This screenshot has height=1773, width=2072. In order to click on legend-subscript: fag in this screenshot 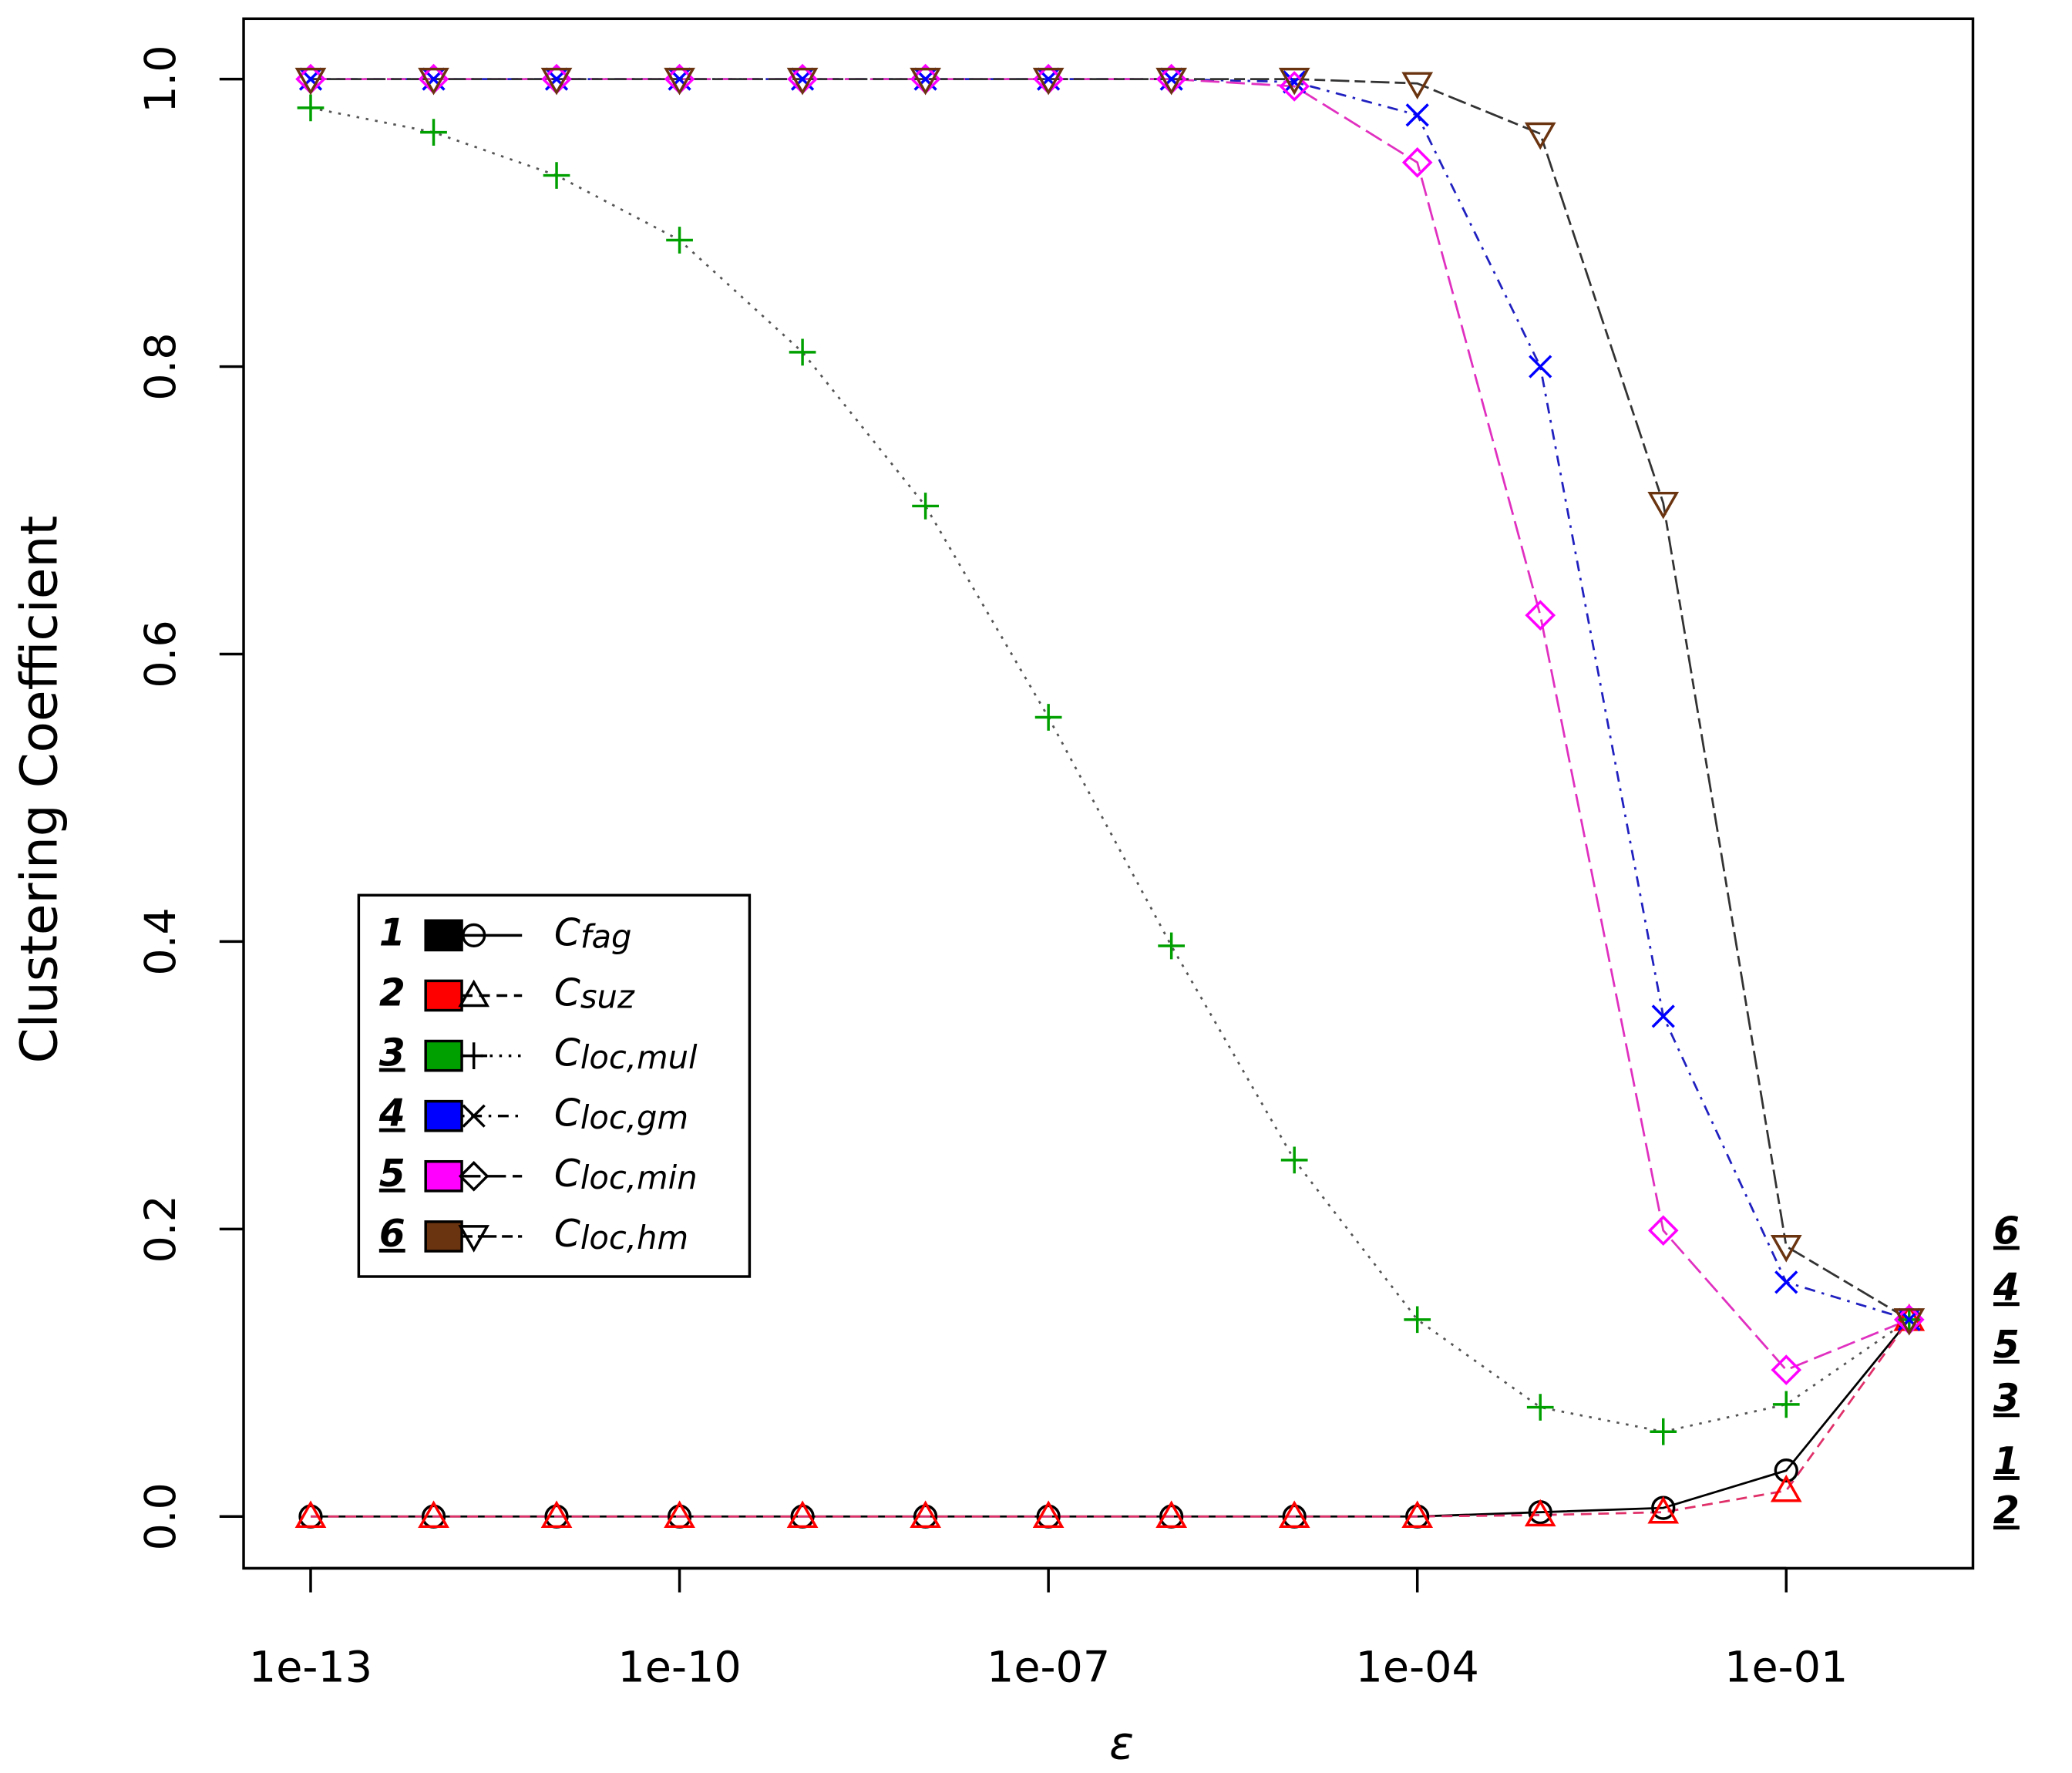, I will do `click(606, 937)`.